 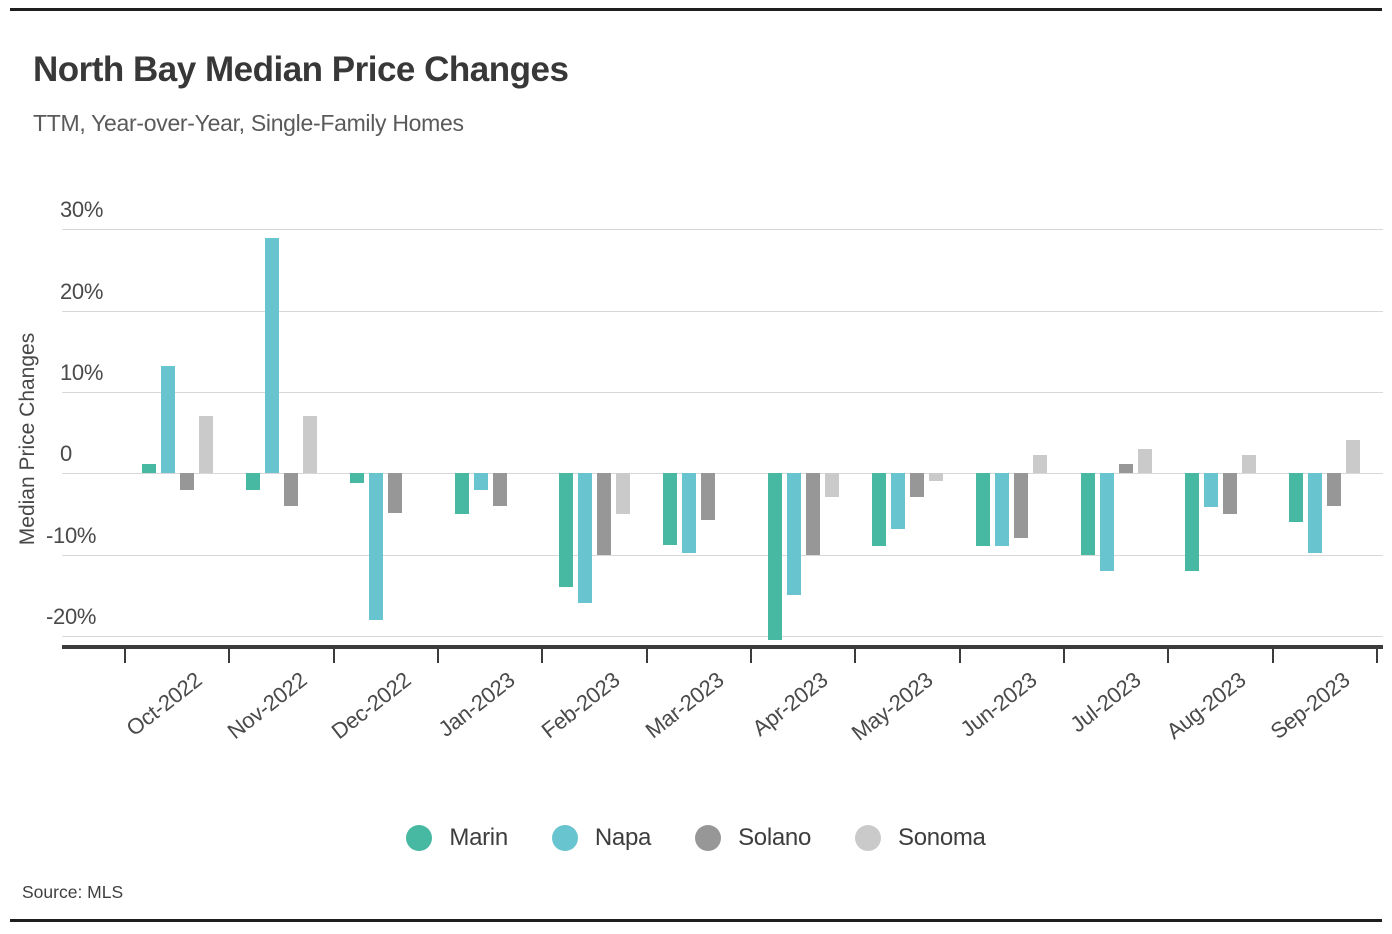 I want to click on legend-swatch-marin, so click(x=419, y=838).